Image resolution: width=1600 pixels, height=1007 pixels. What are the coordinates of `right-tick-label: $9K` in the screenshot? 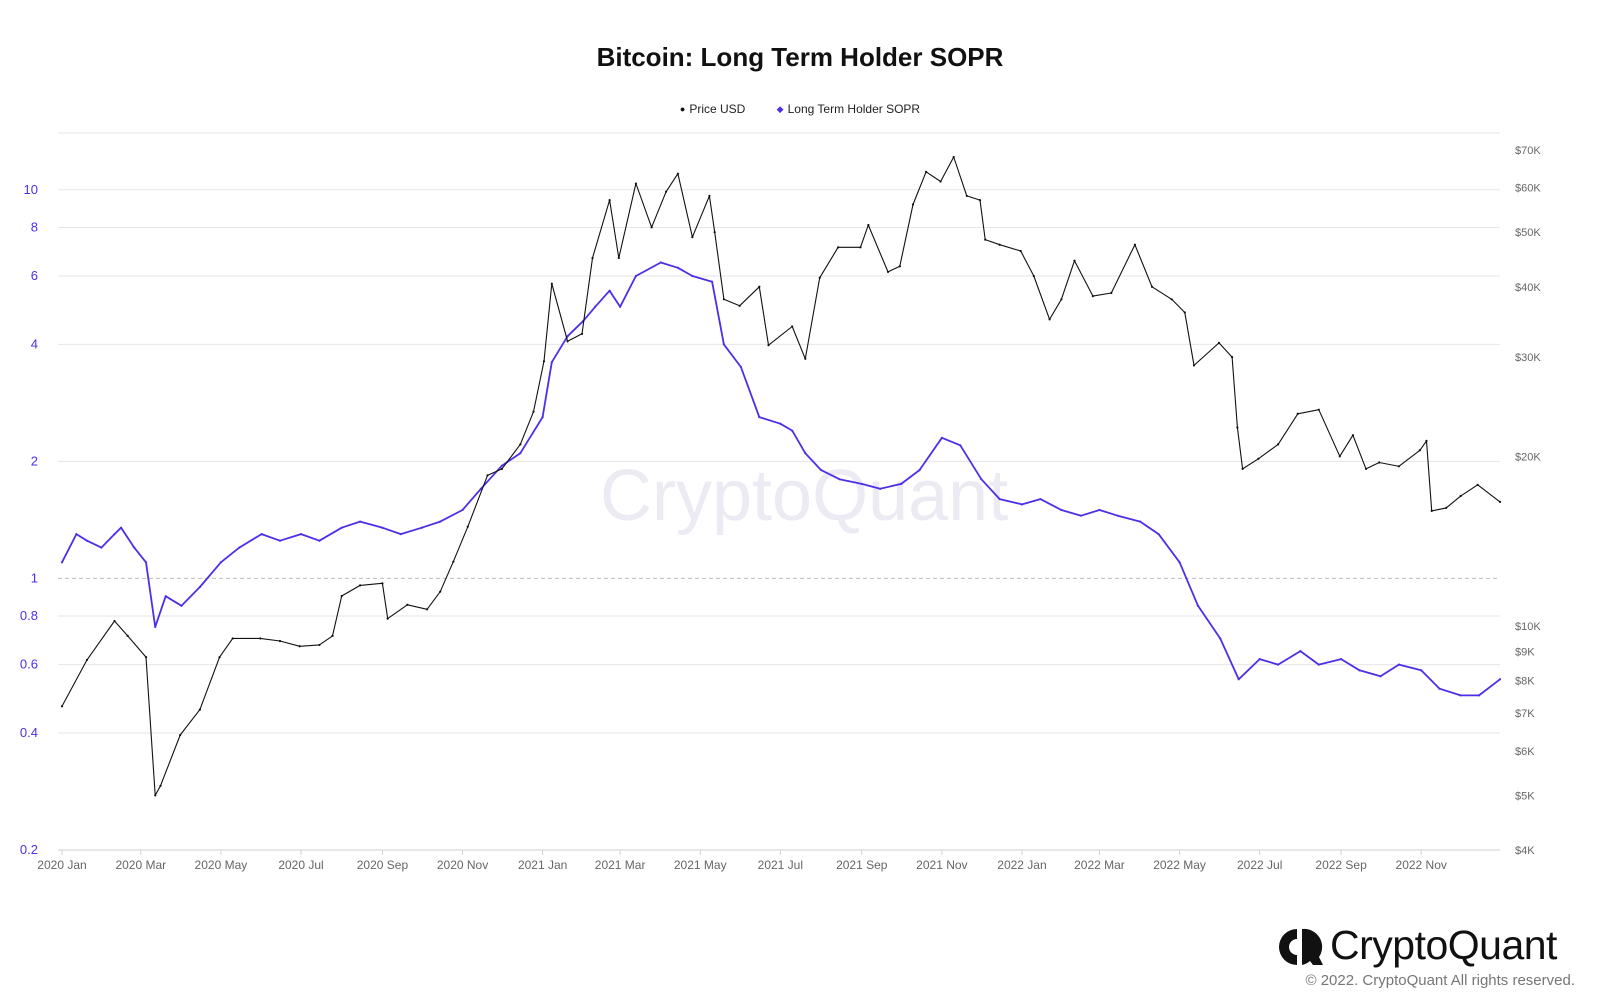 It's located at (1525, 653).